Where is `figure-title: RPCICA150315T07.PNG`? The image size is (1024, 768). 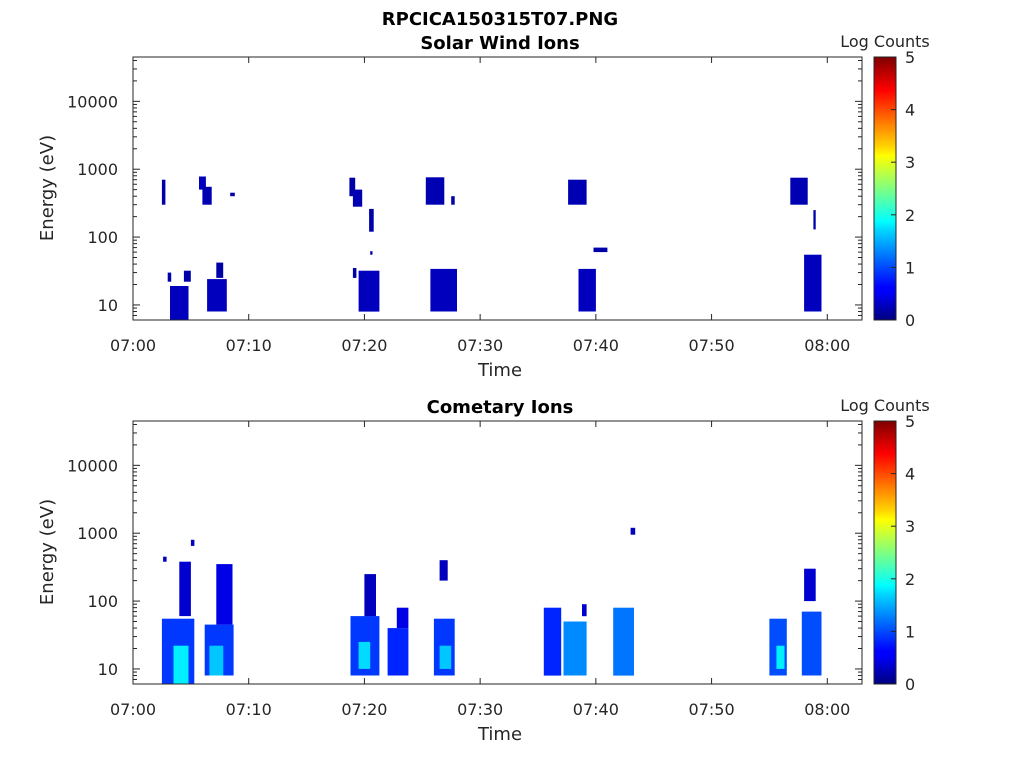
figure-title: RPCICA150315T07.PNG is located at coordinates (500, 19).